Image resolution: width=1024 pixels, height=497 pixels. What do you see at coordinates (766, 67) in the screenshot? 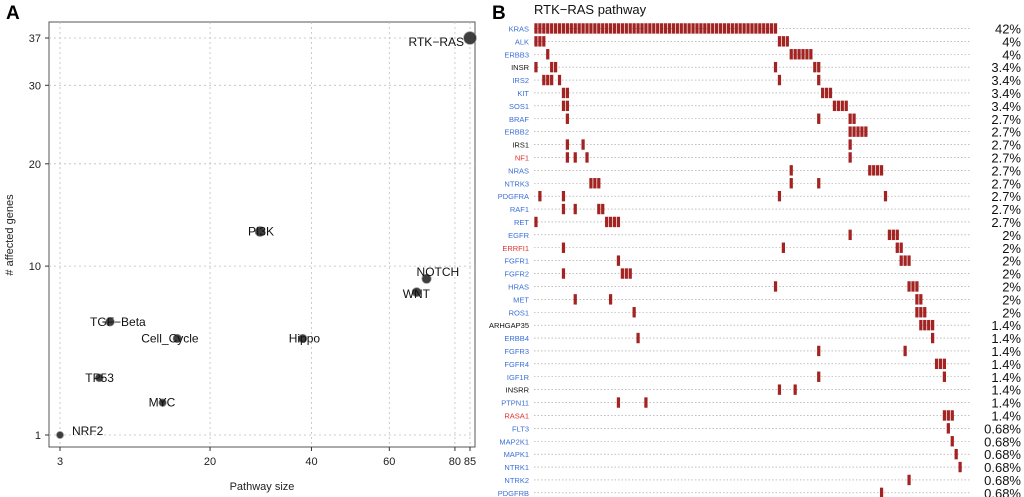
I see `oncoprint-row: INSR 3.4%` at bounding box center [766, 67].